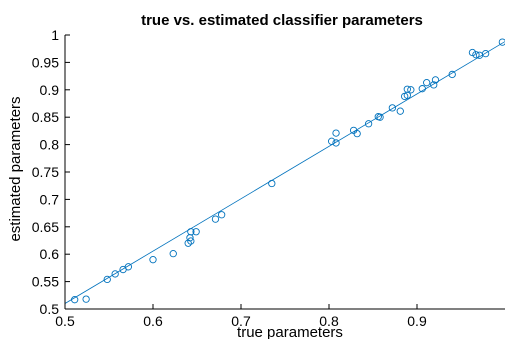 This screenshot has height=339, width=505. Describe the element at coordinates (55, 35) in the screenshot. I see `y-tick-label: 1` at that location.